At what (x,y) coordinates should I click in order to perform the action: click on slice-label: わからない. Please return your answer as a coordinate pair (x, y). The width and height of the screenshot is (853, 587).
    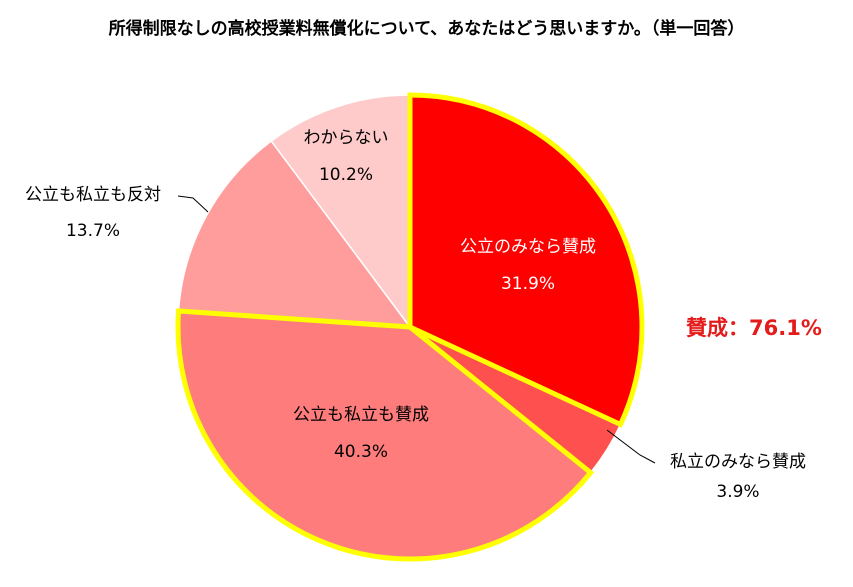
    Looking at the image, I should click on (346, 138).